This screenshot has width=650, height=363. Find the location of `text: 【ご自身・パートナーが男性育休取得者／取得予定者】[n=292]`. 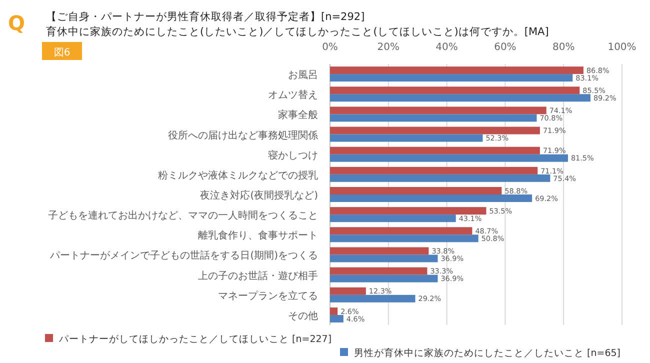

text: 【ご自身・パートナーが男性育休取得者／取得予定者】[n=292] is located at coordinates (205, 16).